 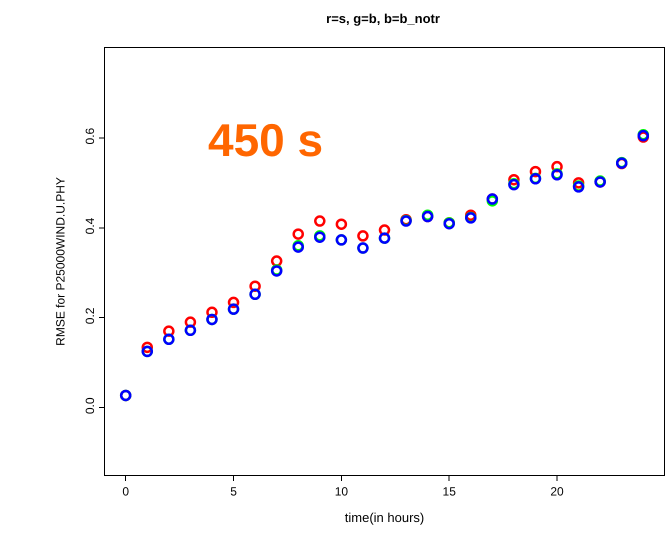 I want to click on y-tick-label: 0.6, so click(x=90, y=135).